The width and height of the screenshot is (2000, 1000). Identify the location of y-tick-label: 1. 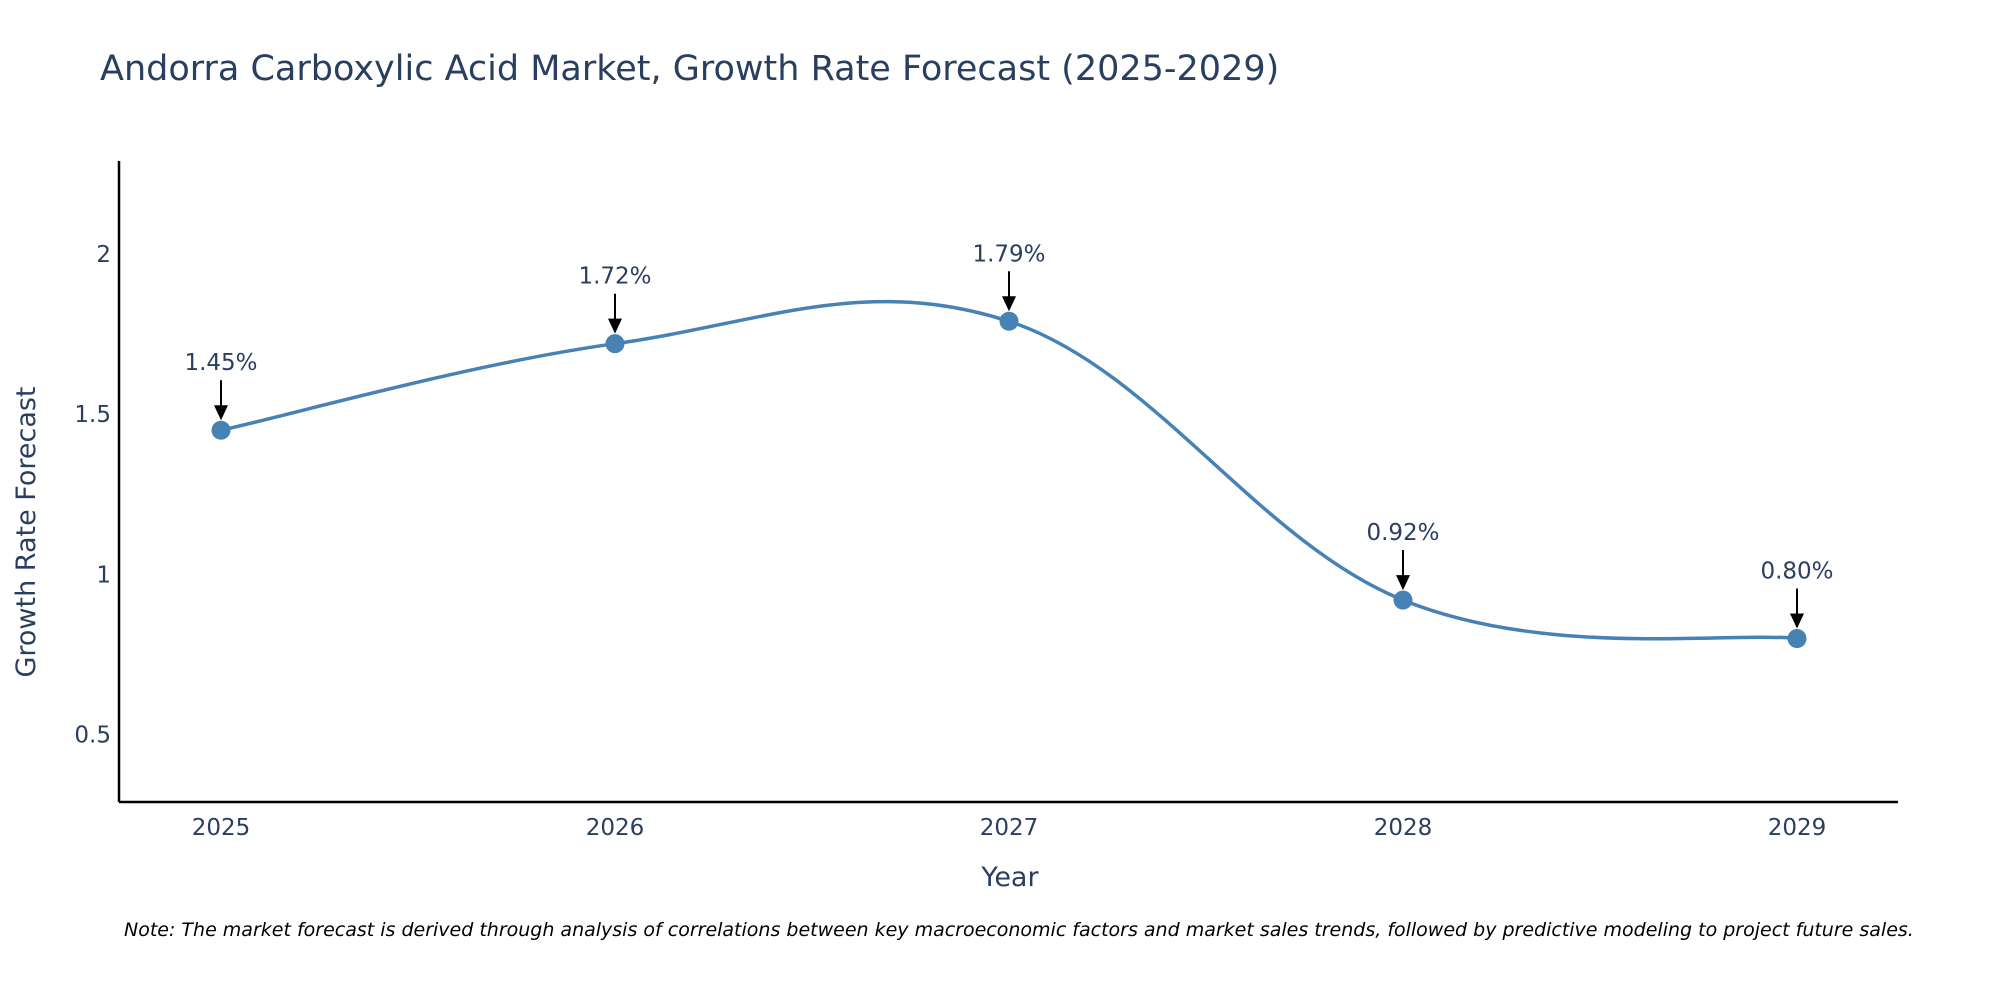
(103, 575).